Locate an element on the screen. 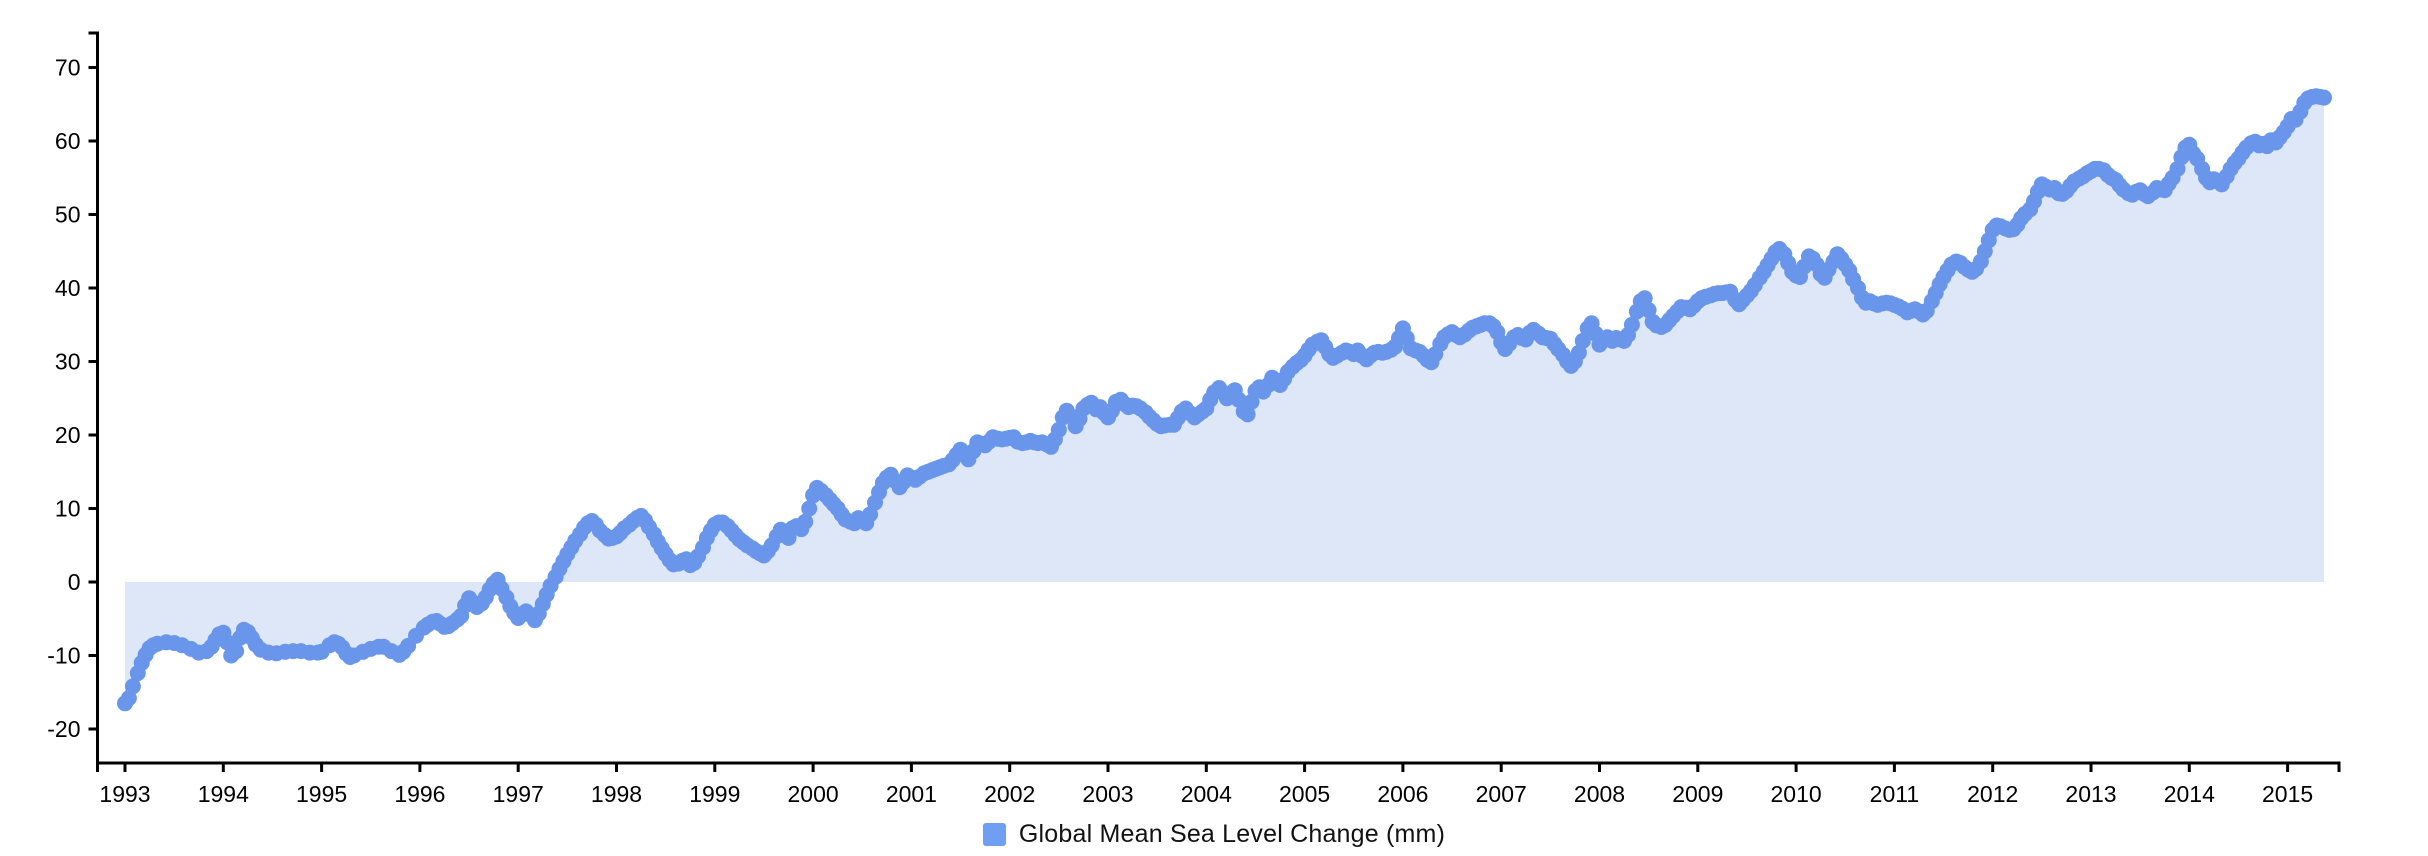  y-axis-tick-label: 0 is located at coordinates (74, 582).